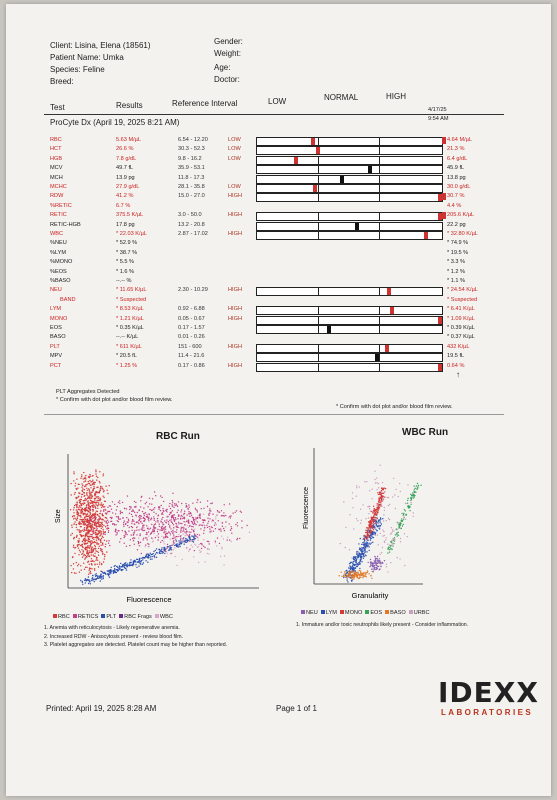 This screenshot has width=557, height=800. I want to click on result-value: * 52.9 %, so click(127, 243).